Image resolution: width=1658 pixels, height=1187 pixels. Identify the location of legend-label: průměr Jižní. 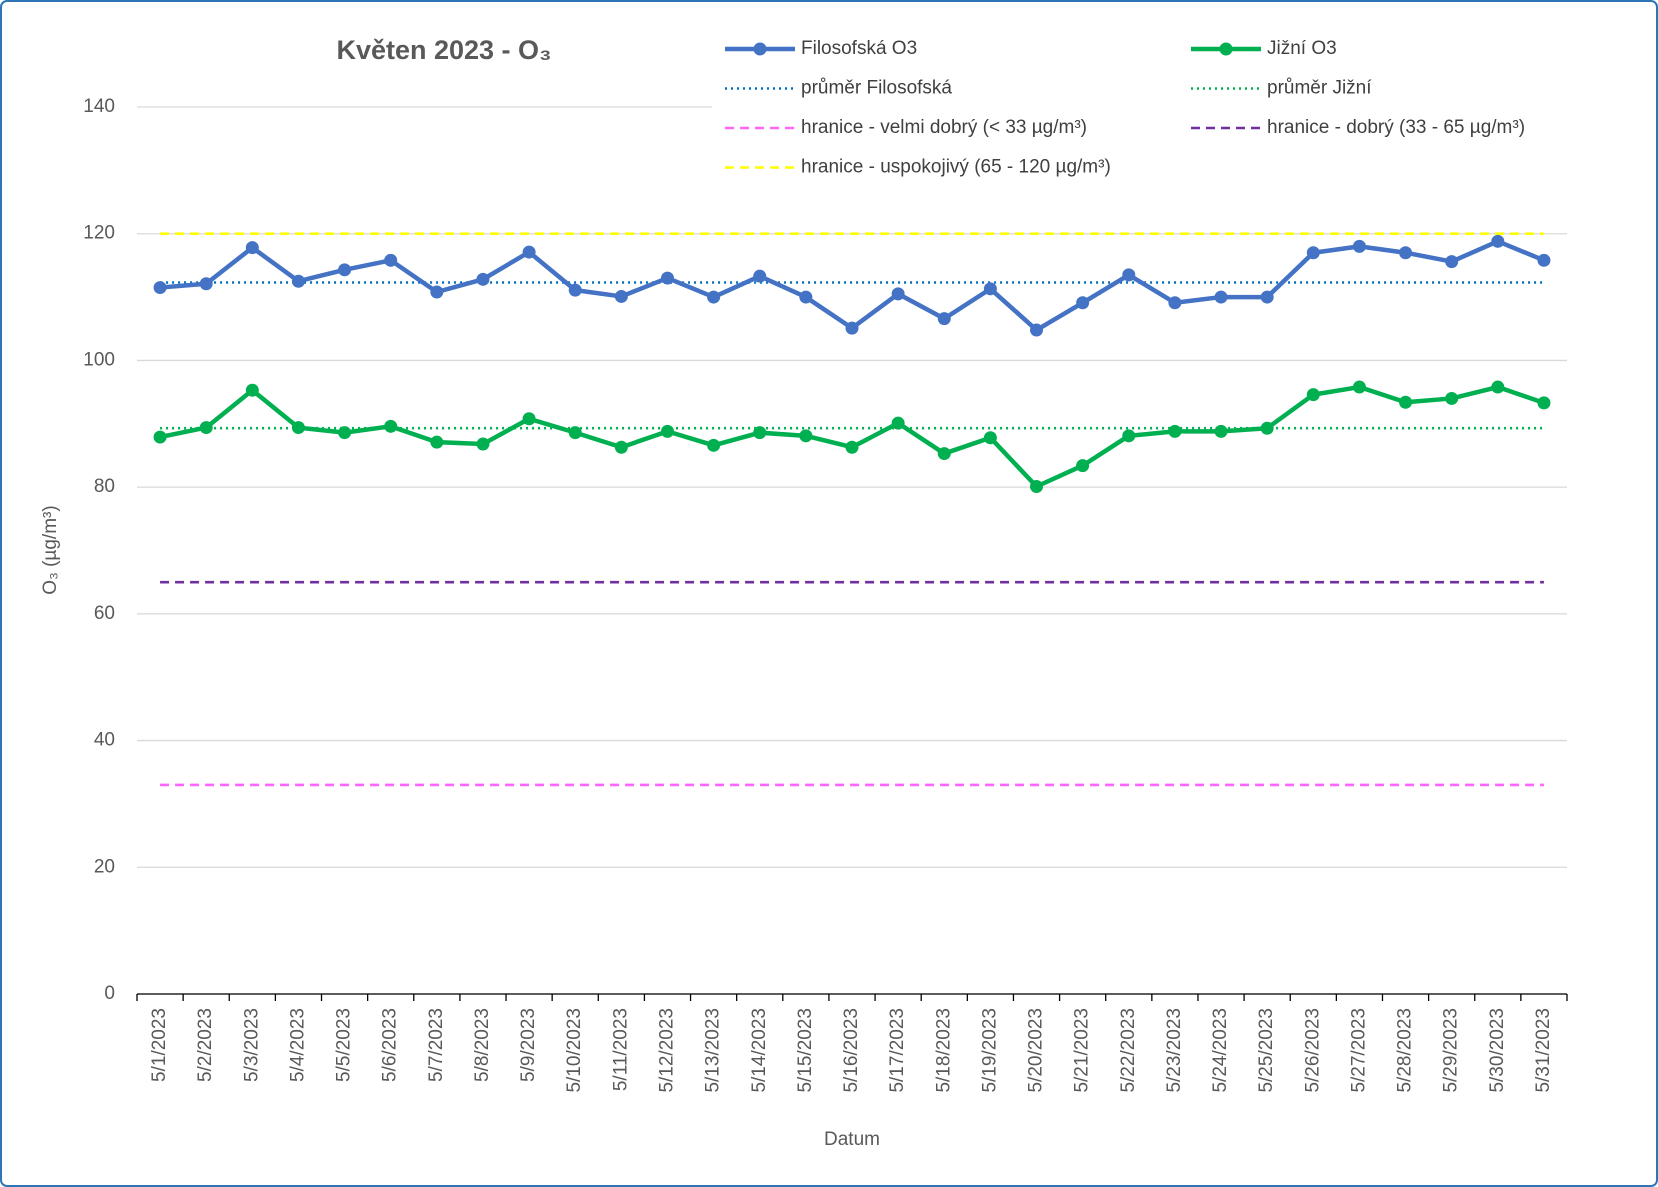
(1319, 88).